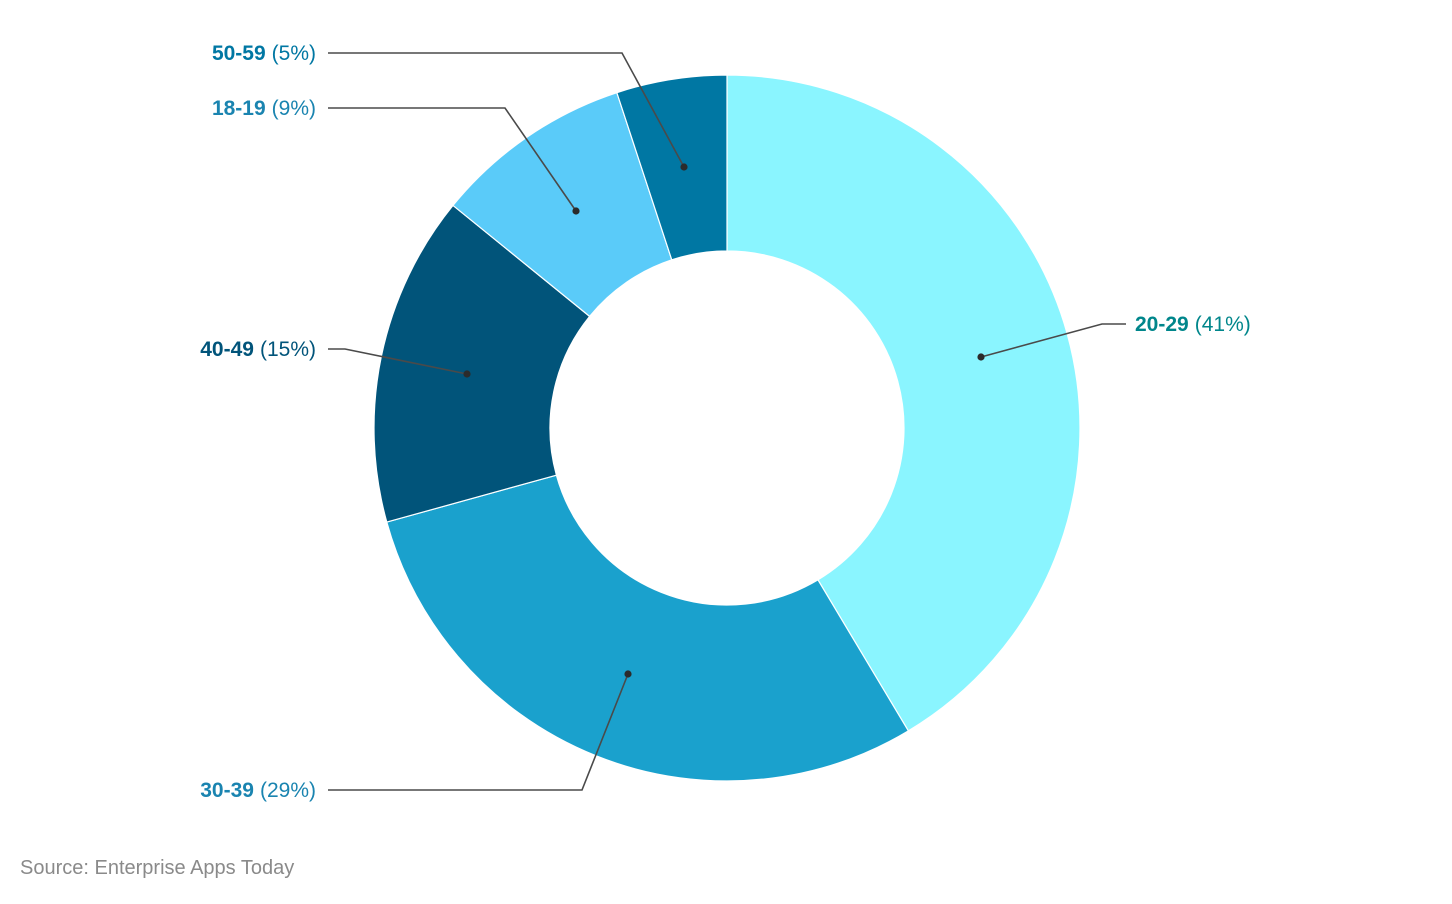 The width and height of the screenshot is (1452, 904). What do you see at coordinates (288, 790) in the screenshot?
I see `percent-label: (29%)` at bounding box center [288, 790].